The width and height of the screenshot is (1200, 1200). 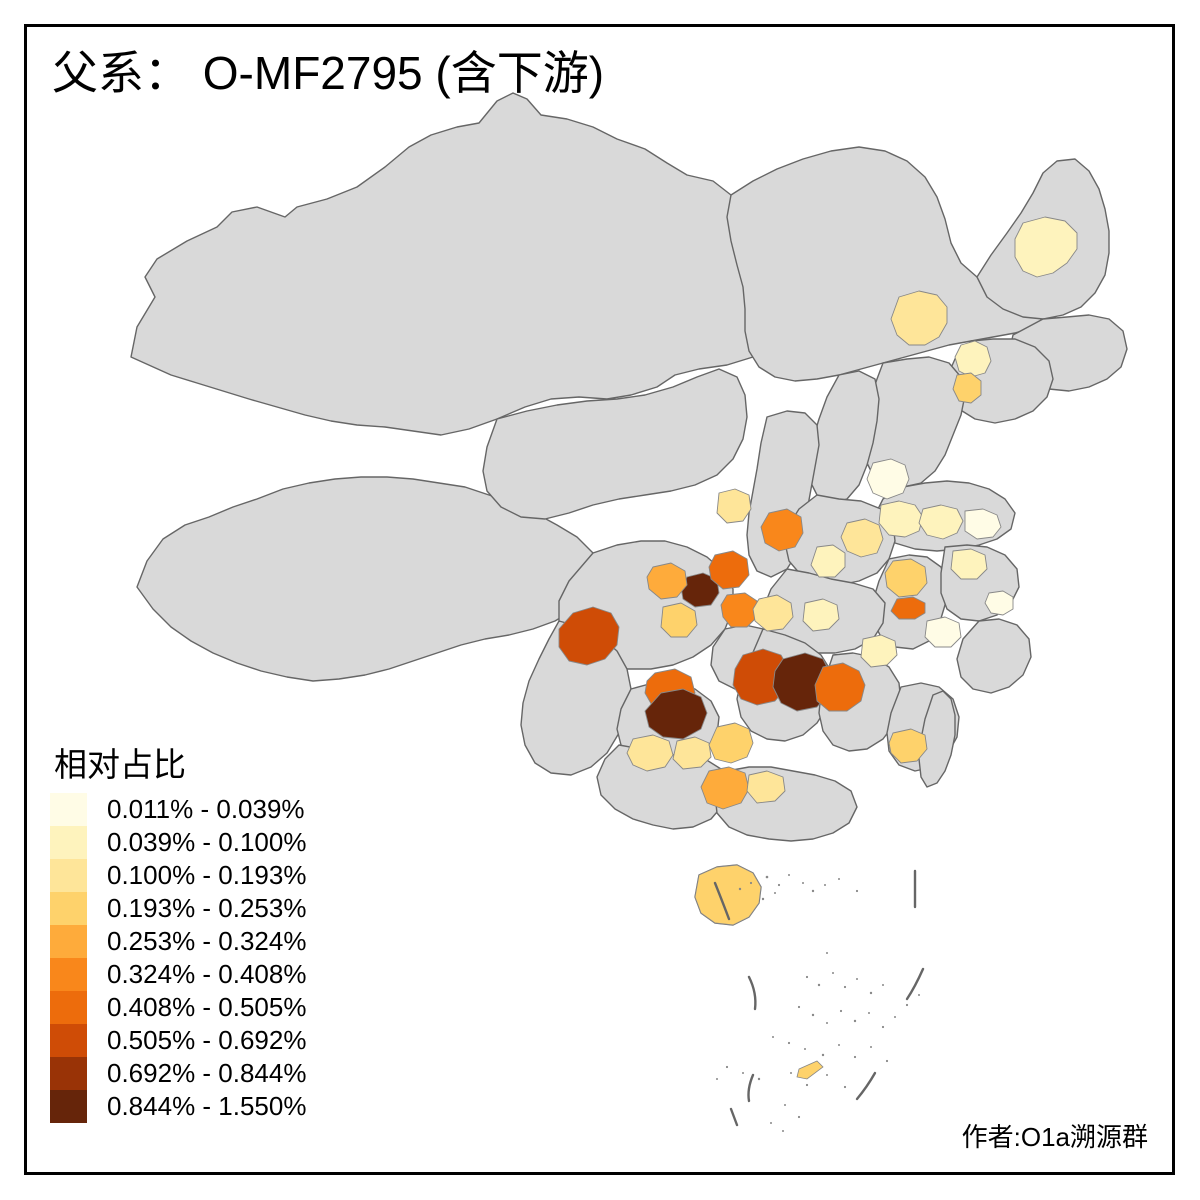 I want to click on region-sichuan-south, so click(x=679, y=620).